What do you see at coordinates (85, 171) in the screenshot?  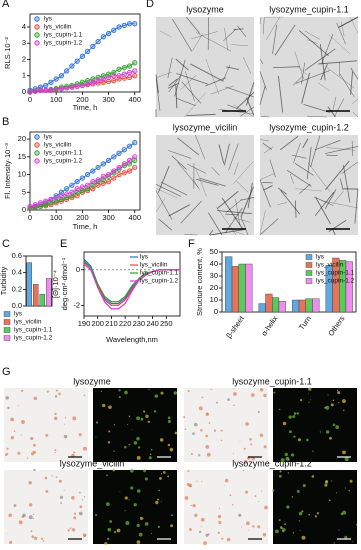 I see `plot-frame` at bounding box center [85, 171].